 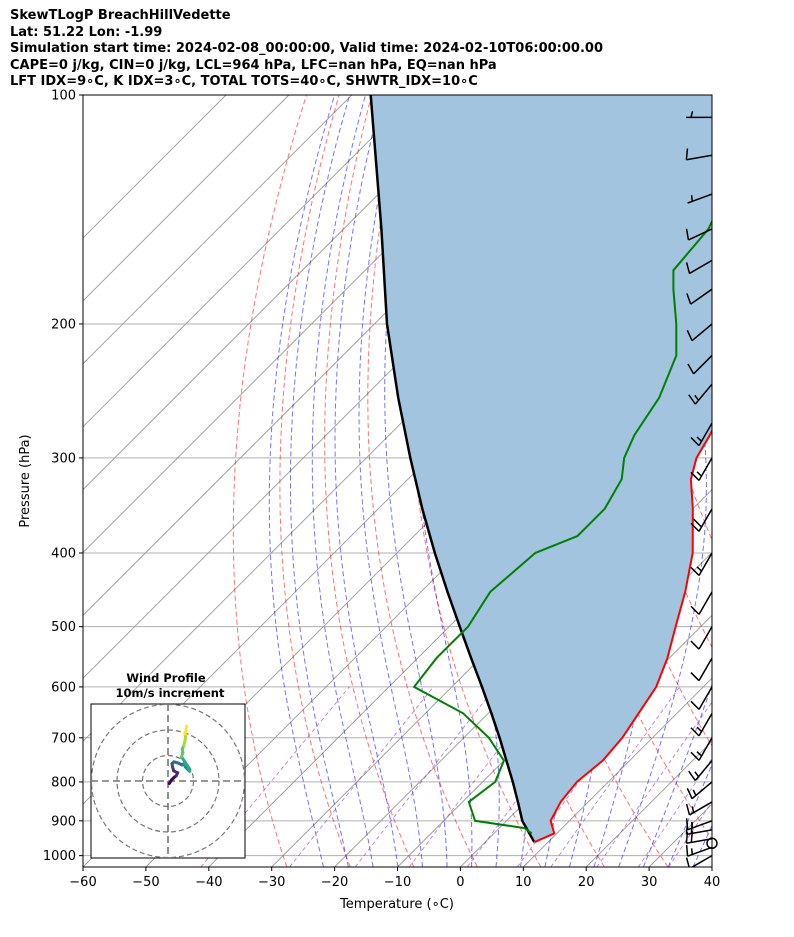 I want to click on x-tick-label: −60, so click(x=82, y=882).